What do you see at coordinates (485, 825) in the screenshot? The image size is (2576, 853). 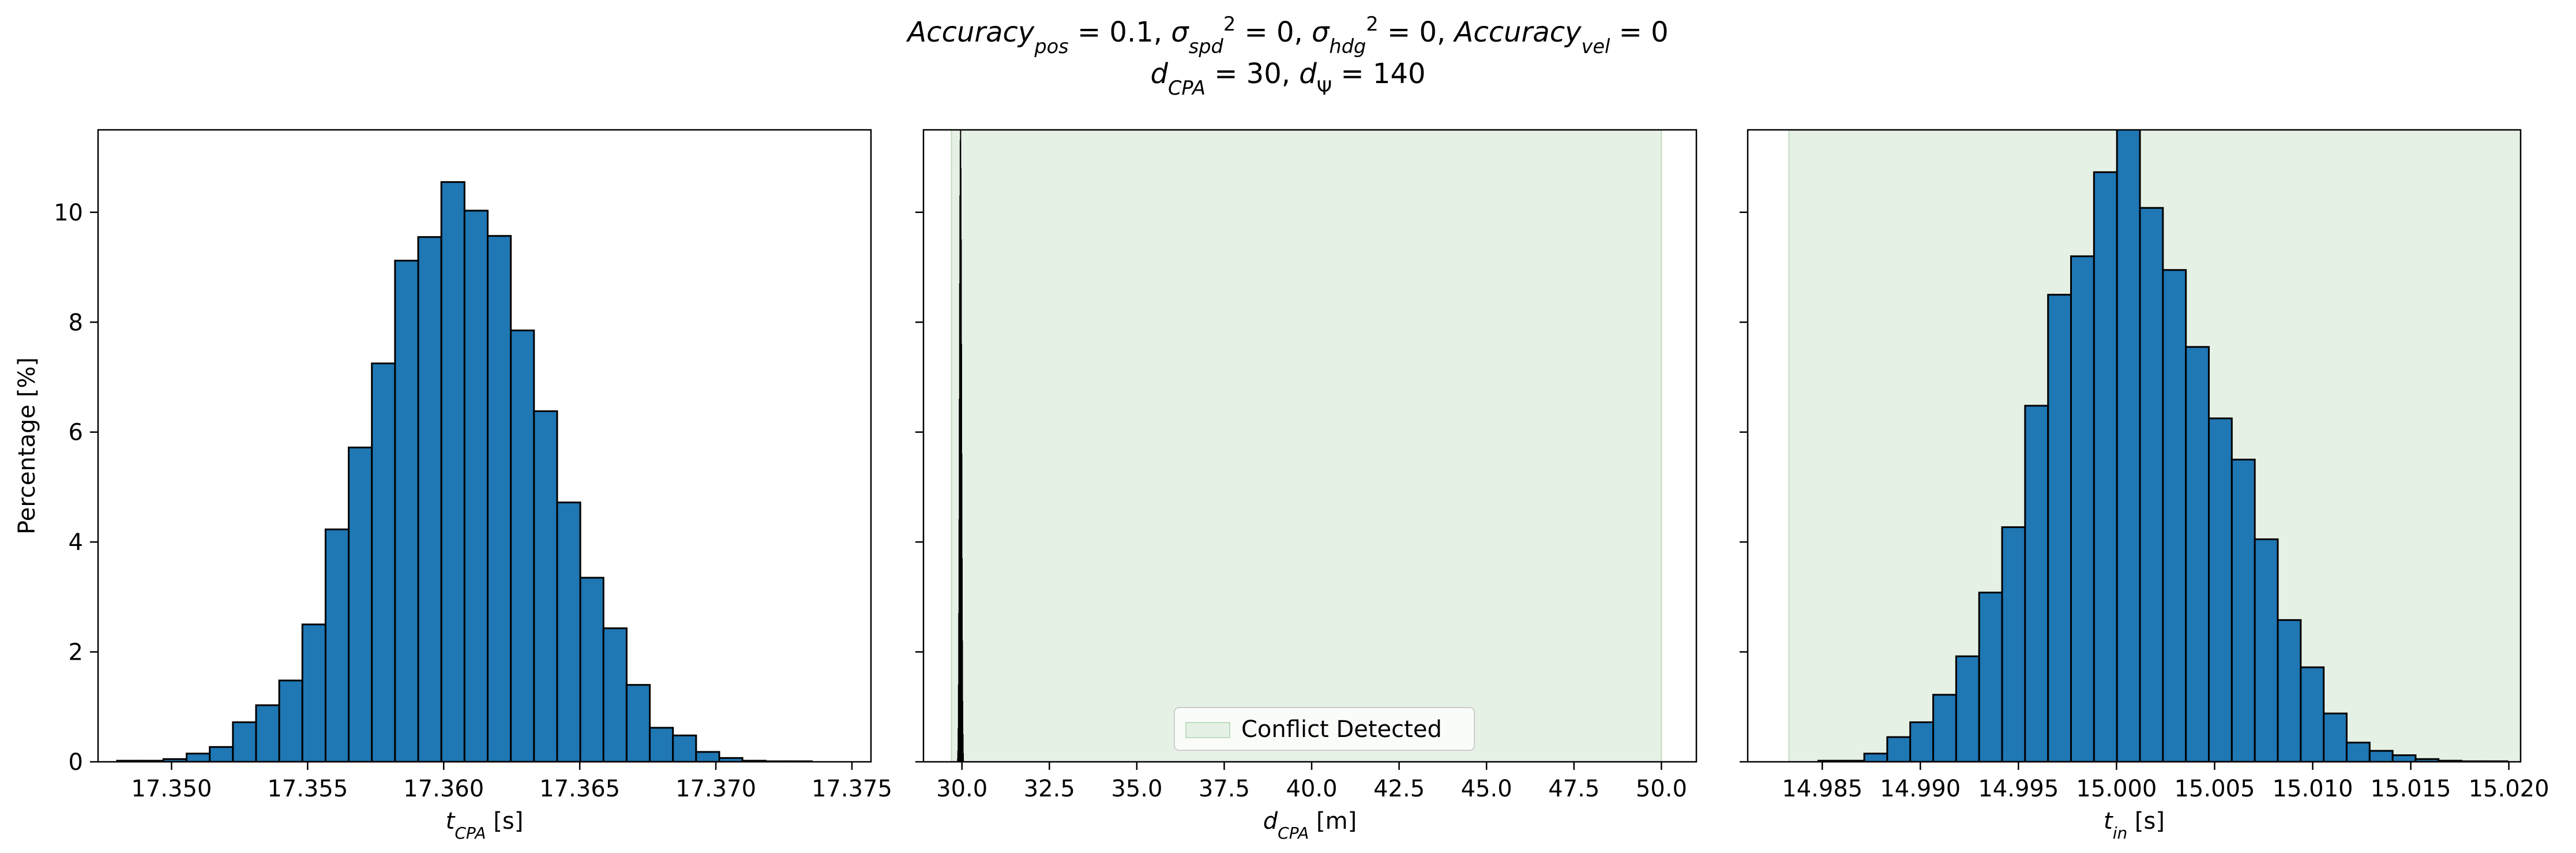 I see `x-axis-label: tCPA [s]` at bounding box center [485, 825].